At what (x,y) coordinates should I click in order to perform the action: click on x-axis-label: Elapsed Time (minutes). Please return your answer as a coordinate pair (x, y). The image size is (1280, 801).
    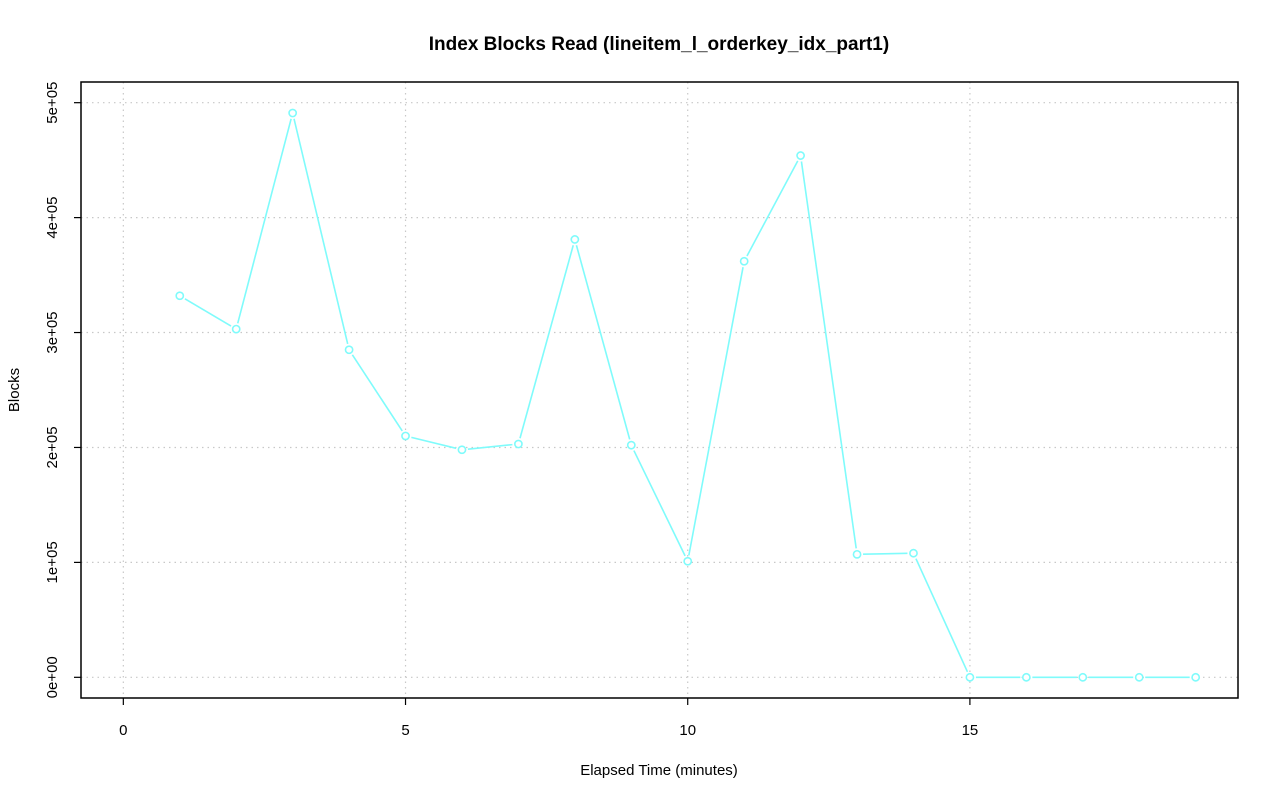
    Looking at the image, I should click on (659, 770).